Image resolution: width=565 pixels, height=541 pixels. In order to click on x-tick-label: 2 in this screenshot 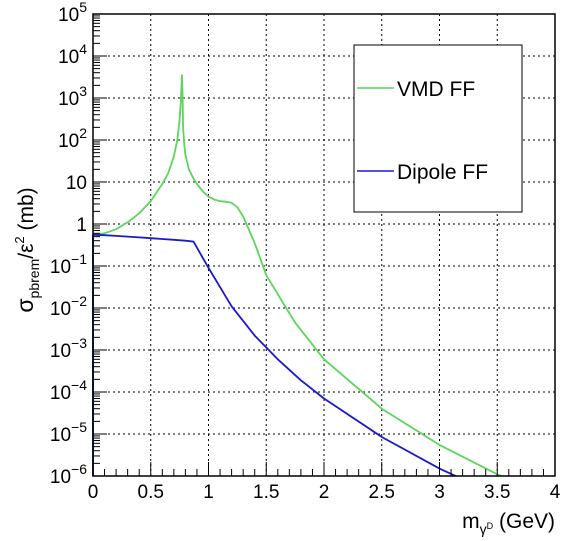, I will do `click(324, 492)`.